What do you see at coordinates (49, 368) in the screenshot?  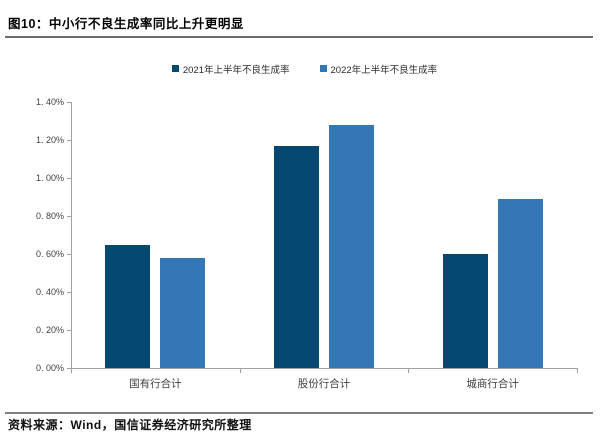 I see `y-axis-tick-label: 0. 00%` at bounding box center [49, 368].